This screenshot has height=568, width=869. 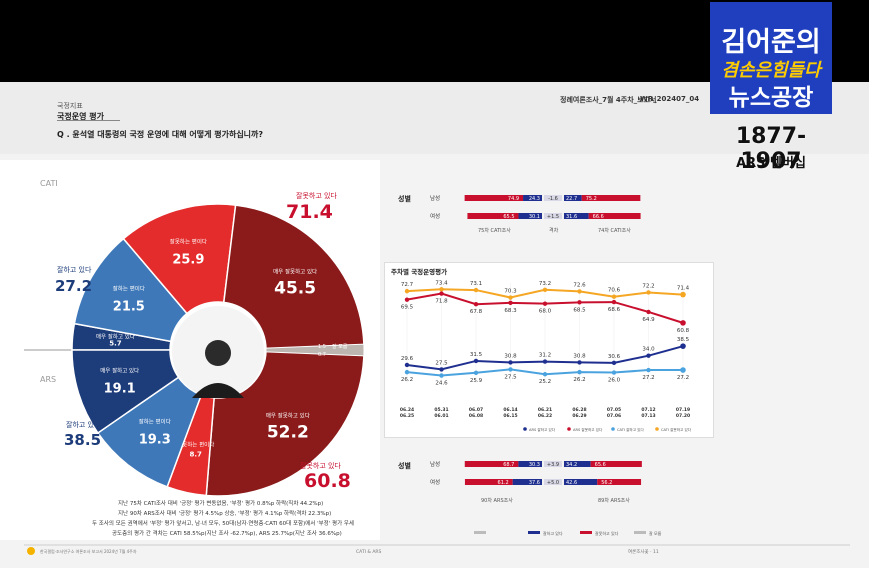 I want to click on series-value-label: 68.3, so click(x=510, y=311).